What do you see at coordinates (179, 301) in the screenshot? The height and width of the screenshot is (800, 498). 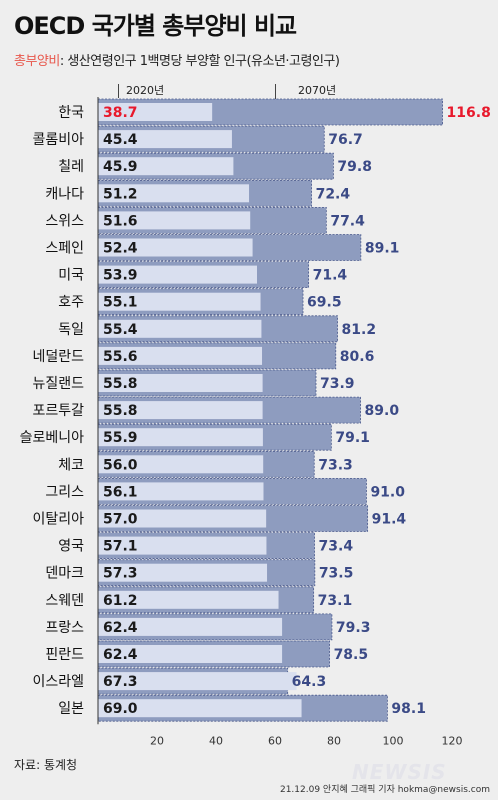 I see `bar-2020-호주` at bounding box center [179, 301].